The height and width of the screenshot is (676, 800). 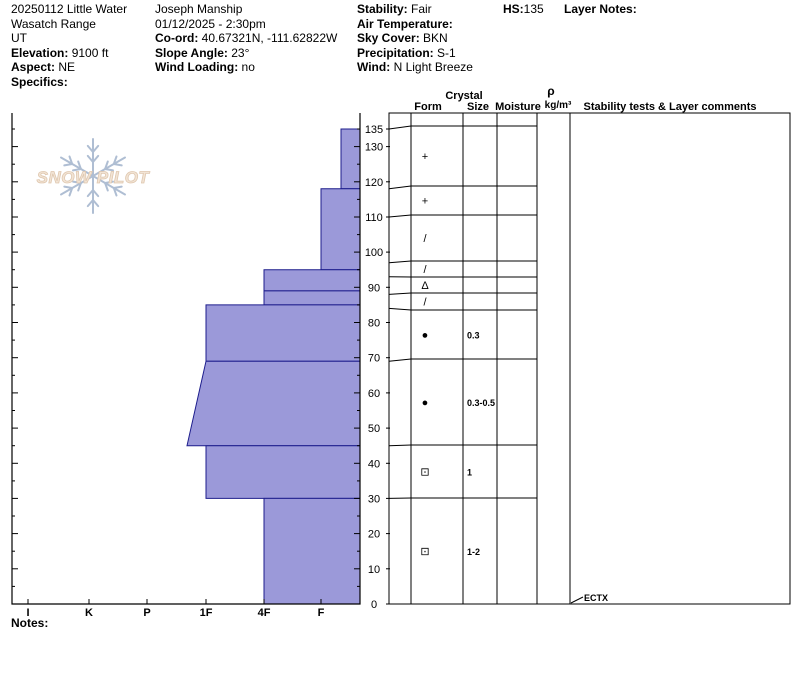 What do you see at coordinates (374, 148) in the screenshot?
I see `height-tick-label: 130` at bounding box center [374, 148].